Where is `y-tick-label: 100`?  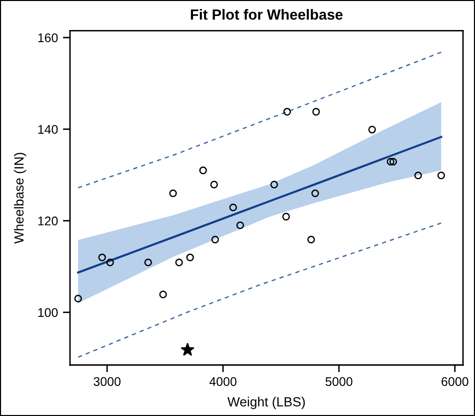 y-tick-label: 100 is located at coordinates (48, 312).